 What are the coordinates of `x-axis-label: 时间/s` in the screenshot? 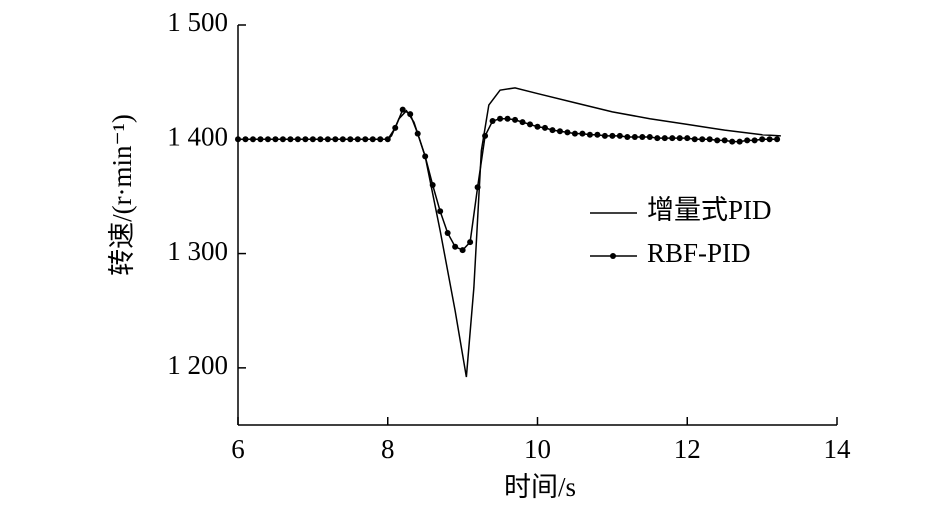 It's located at (540, 487).